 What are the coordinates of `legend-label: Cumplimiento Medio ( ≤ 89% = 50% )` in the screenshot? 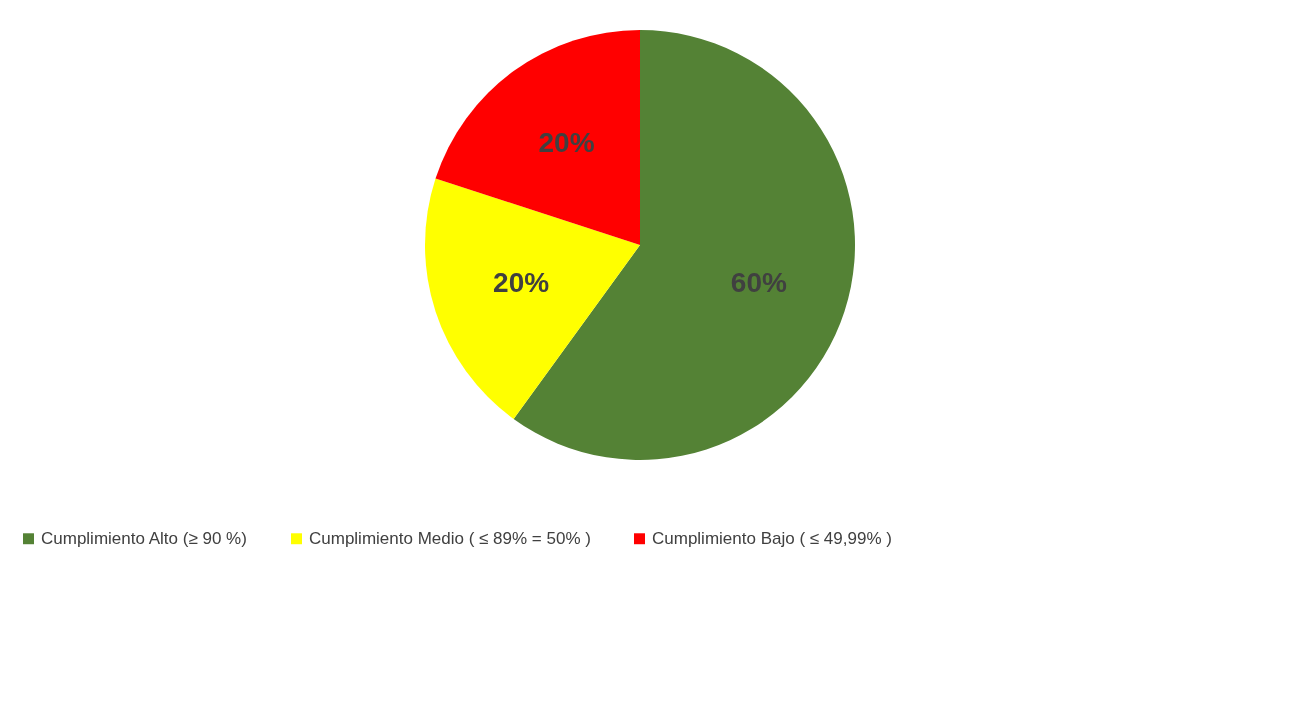 It's located at (450, 538).